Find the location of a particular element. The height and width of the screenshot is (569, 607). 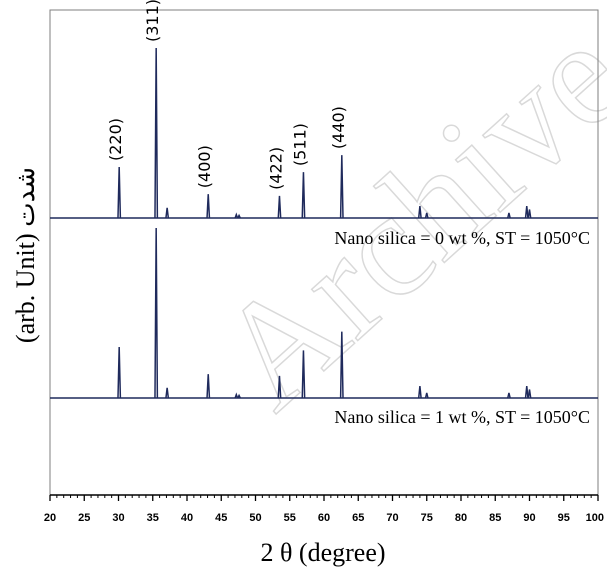

x-tick-label: 30 is located at coordinates (118, 518).